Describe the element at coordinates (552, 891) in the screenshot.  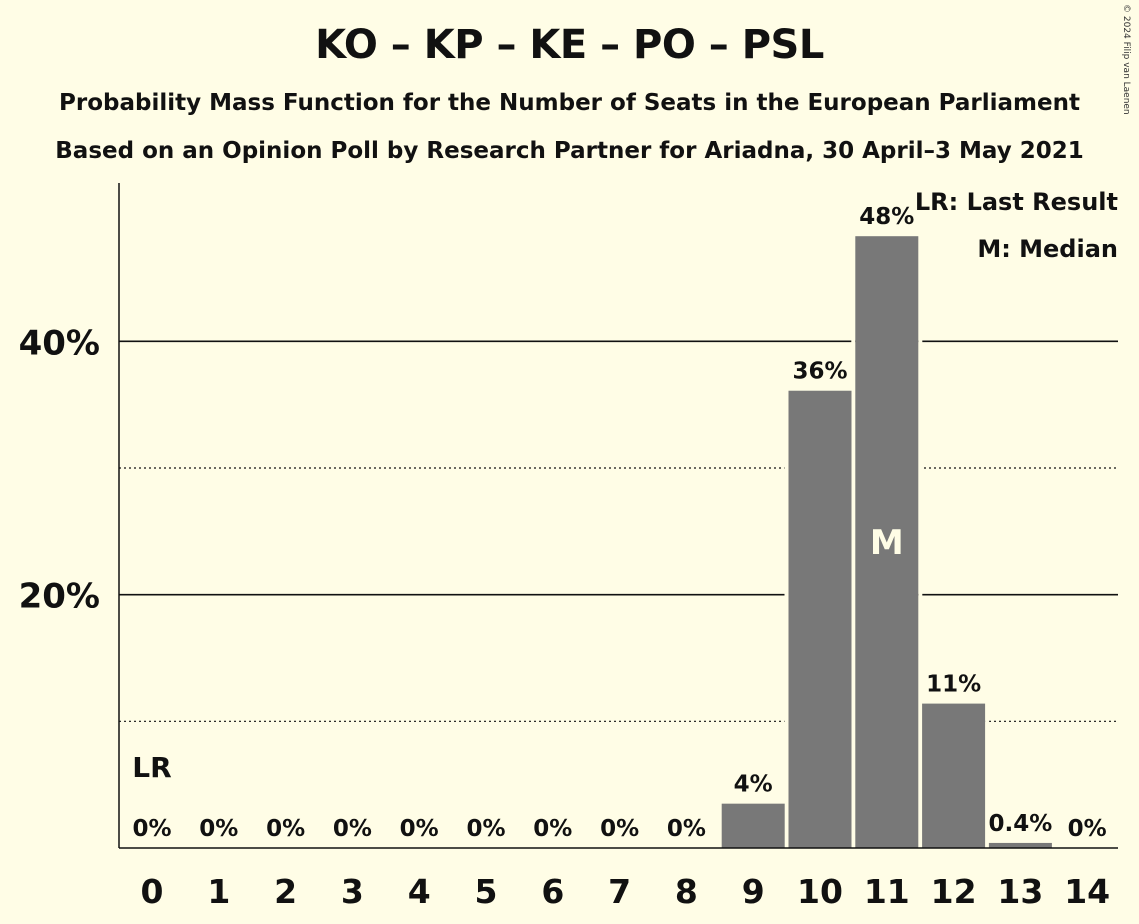
I see `x-tick-label: 6` at that location.